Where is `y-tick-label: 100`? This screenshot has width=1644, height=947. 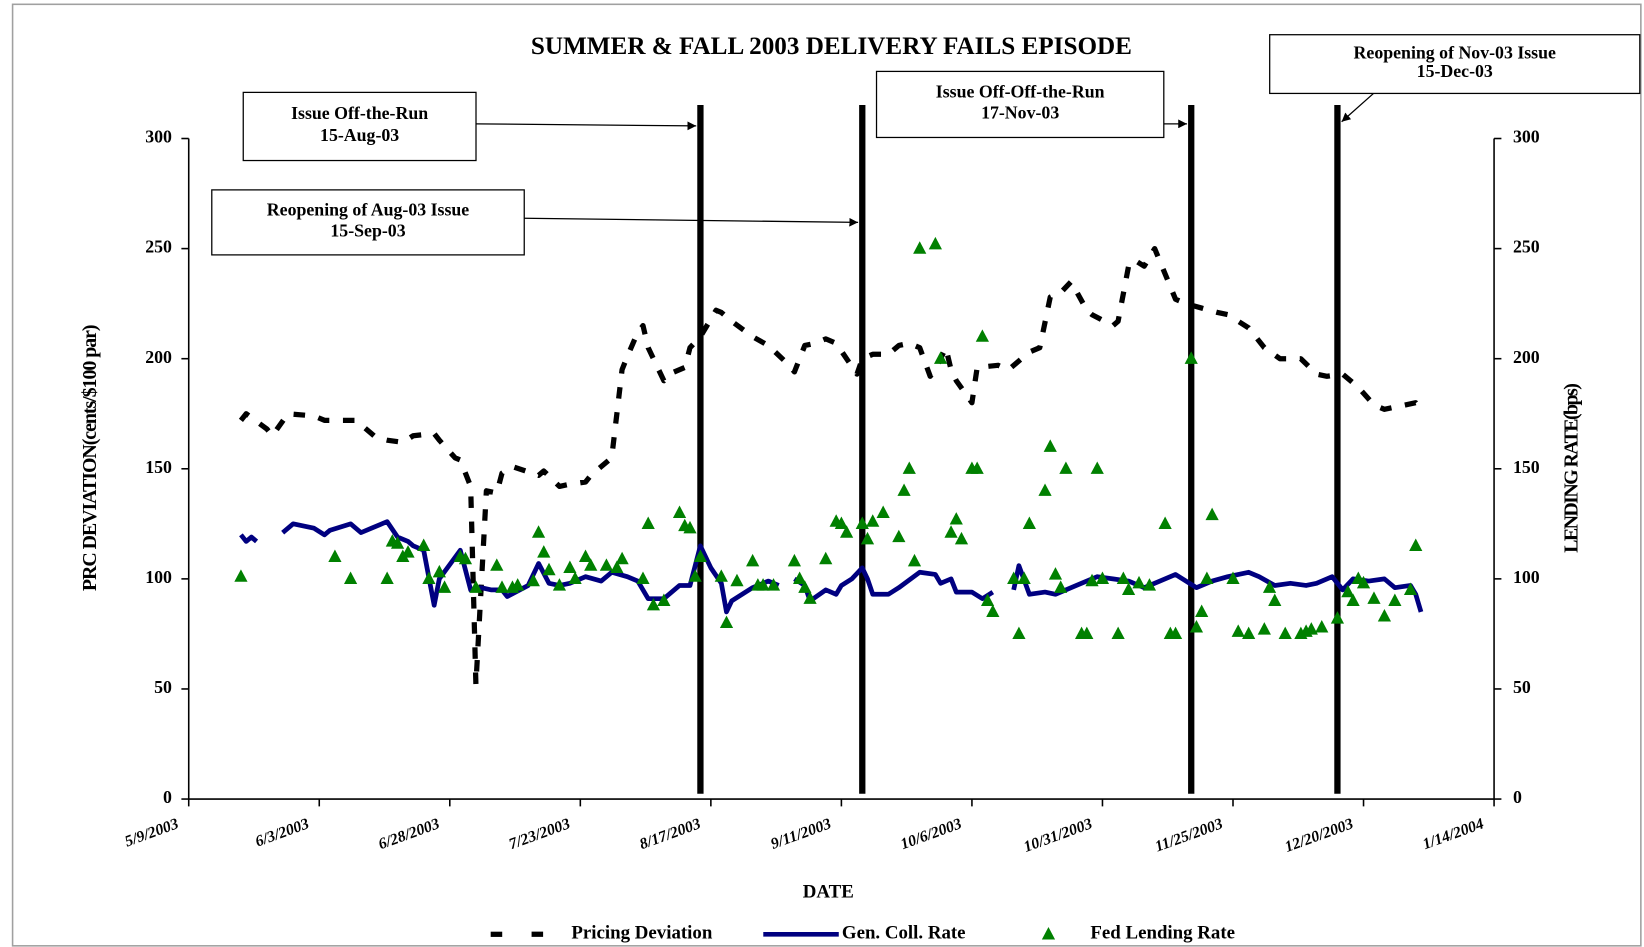 y-tick-label: 100 is located at coordinates (158, 577).